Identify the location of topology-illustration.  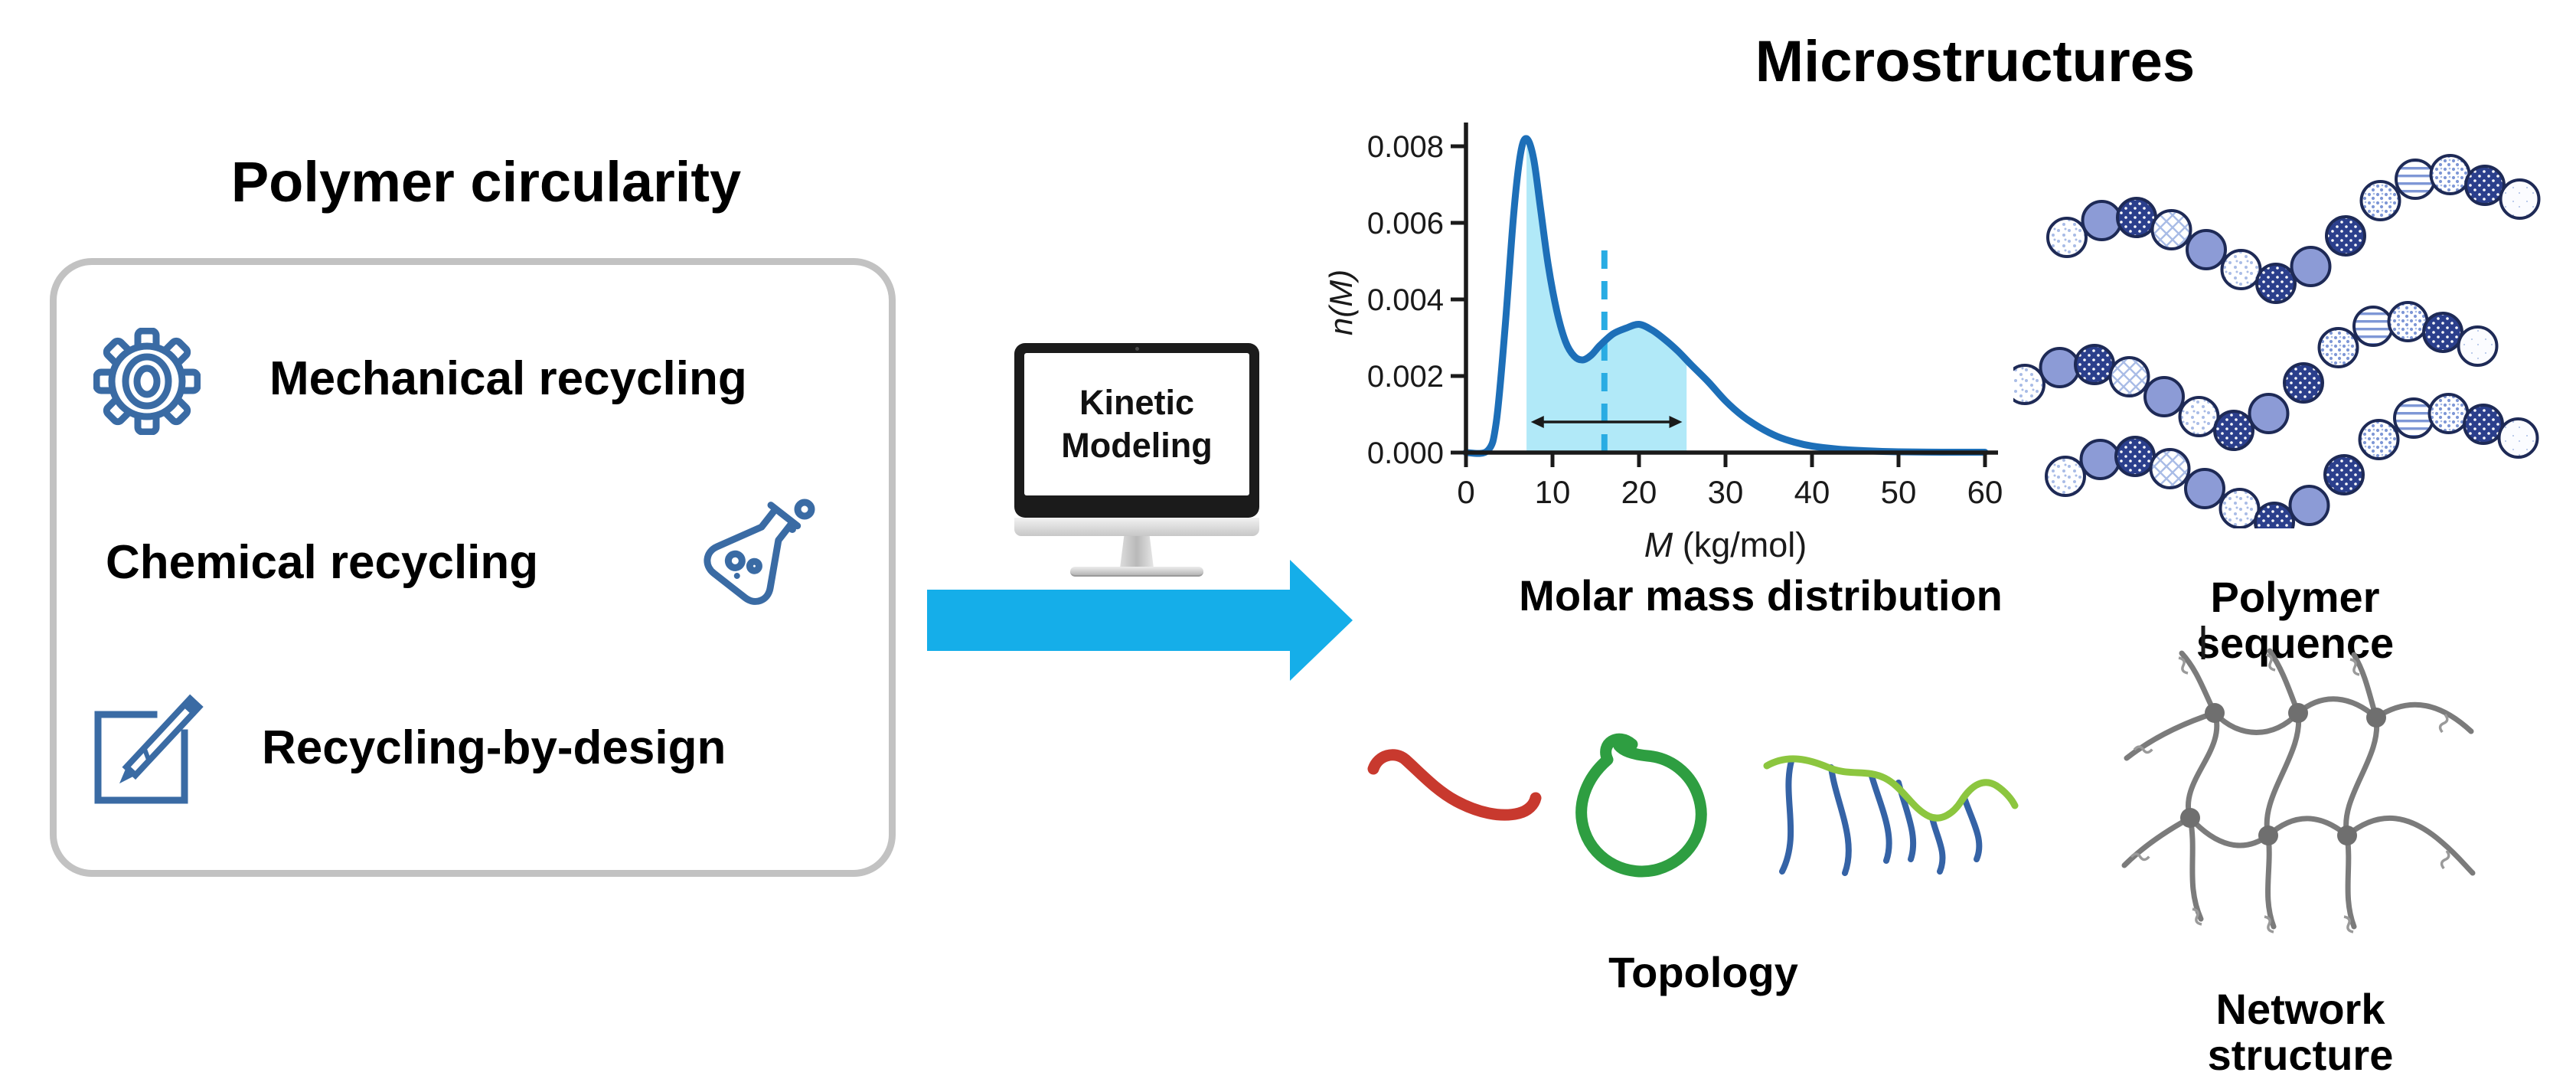
(1693, 805).